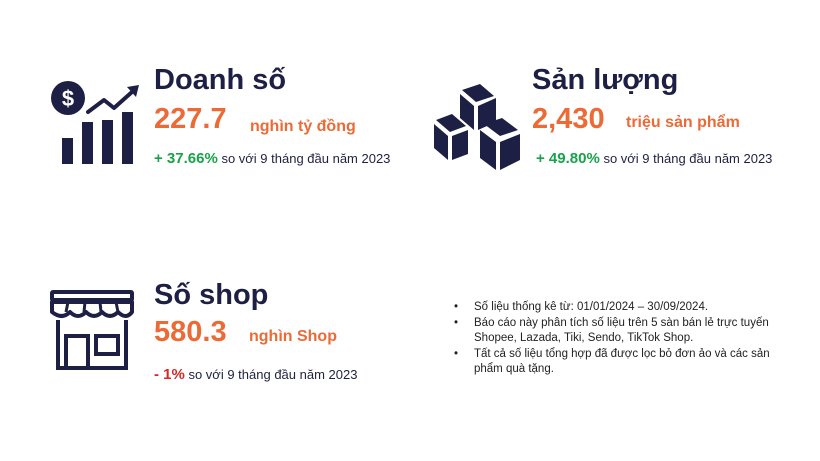 The image size is (820, 461). I want to click on shops-unit: nghìn Shop, so click(293, 336).